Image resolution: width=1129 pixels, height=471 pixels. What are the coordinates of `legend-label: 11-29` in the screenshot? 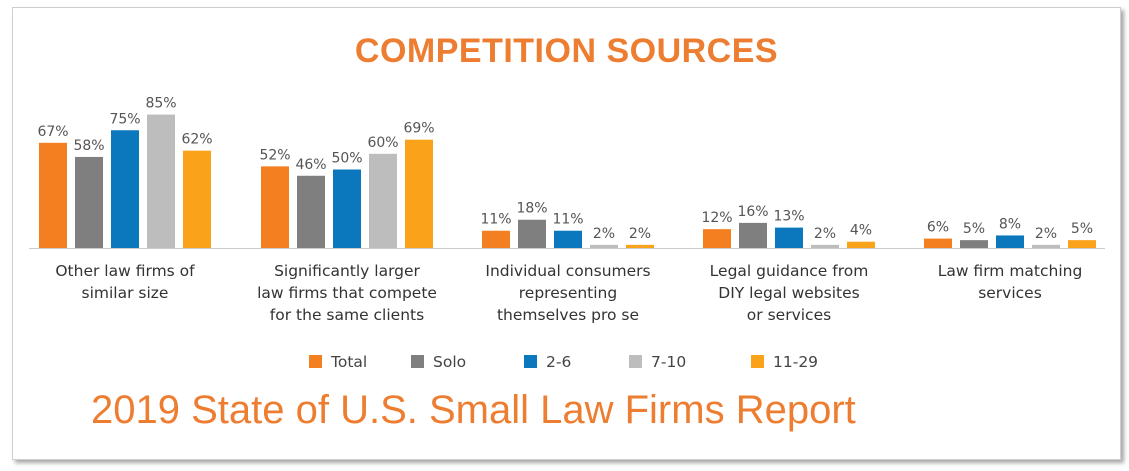 It's located at (795, 362).